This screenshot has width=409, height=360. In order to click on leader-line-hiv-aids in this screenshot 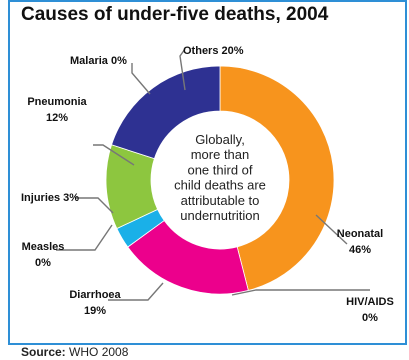, I will do `click(300, 292)`.